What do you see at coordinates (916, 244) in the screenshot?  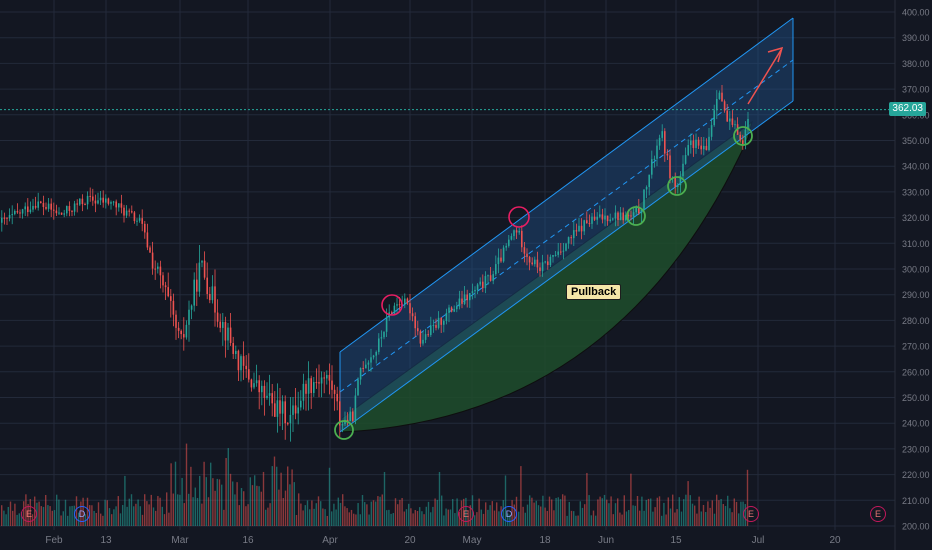 I see `y-tick-label: 310.00` at bounding box center [916, 244].